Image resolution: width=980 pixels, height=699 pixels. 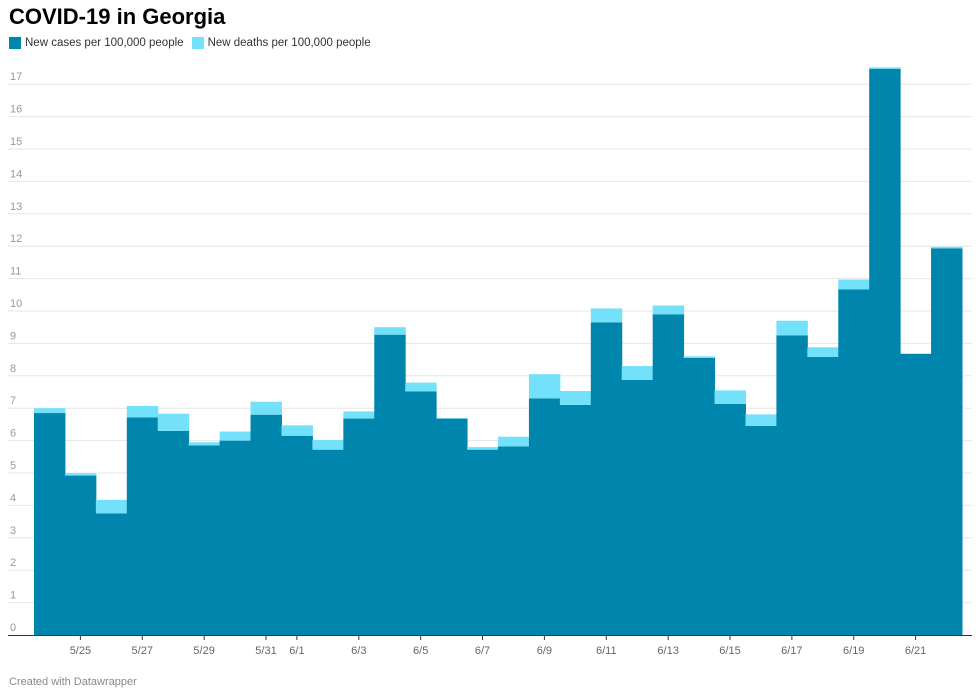 I want to click on legend-label-deaths: New deaths per 100,000 people, so click(x=289, y=43).